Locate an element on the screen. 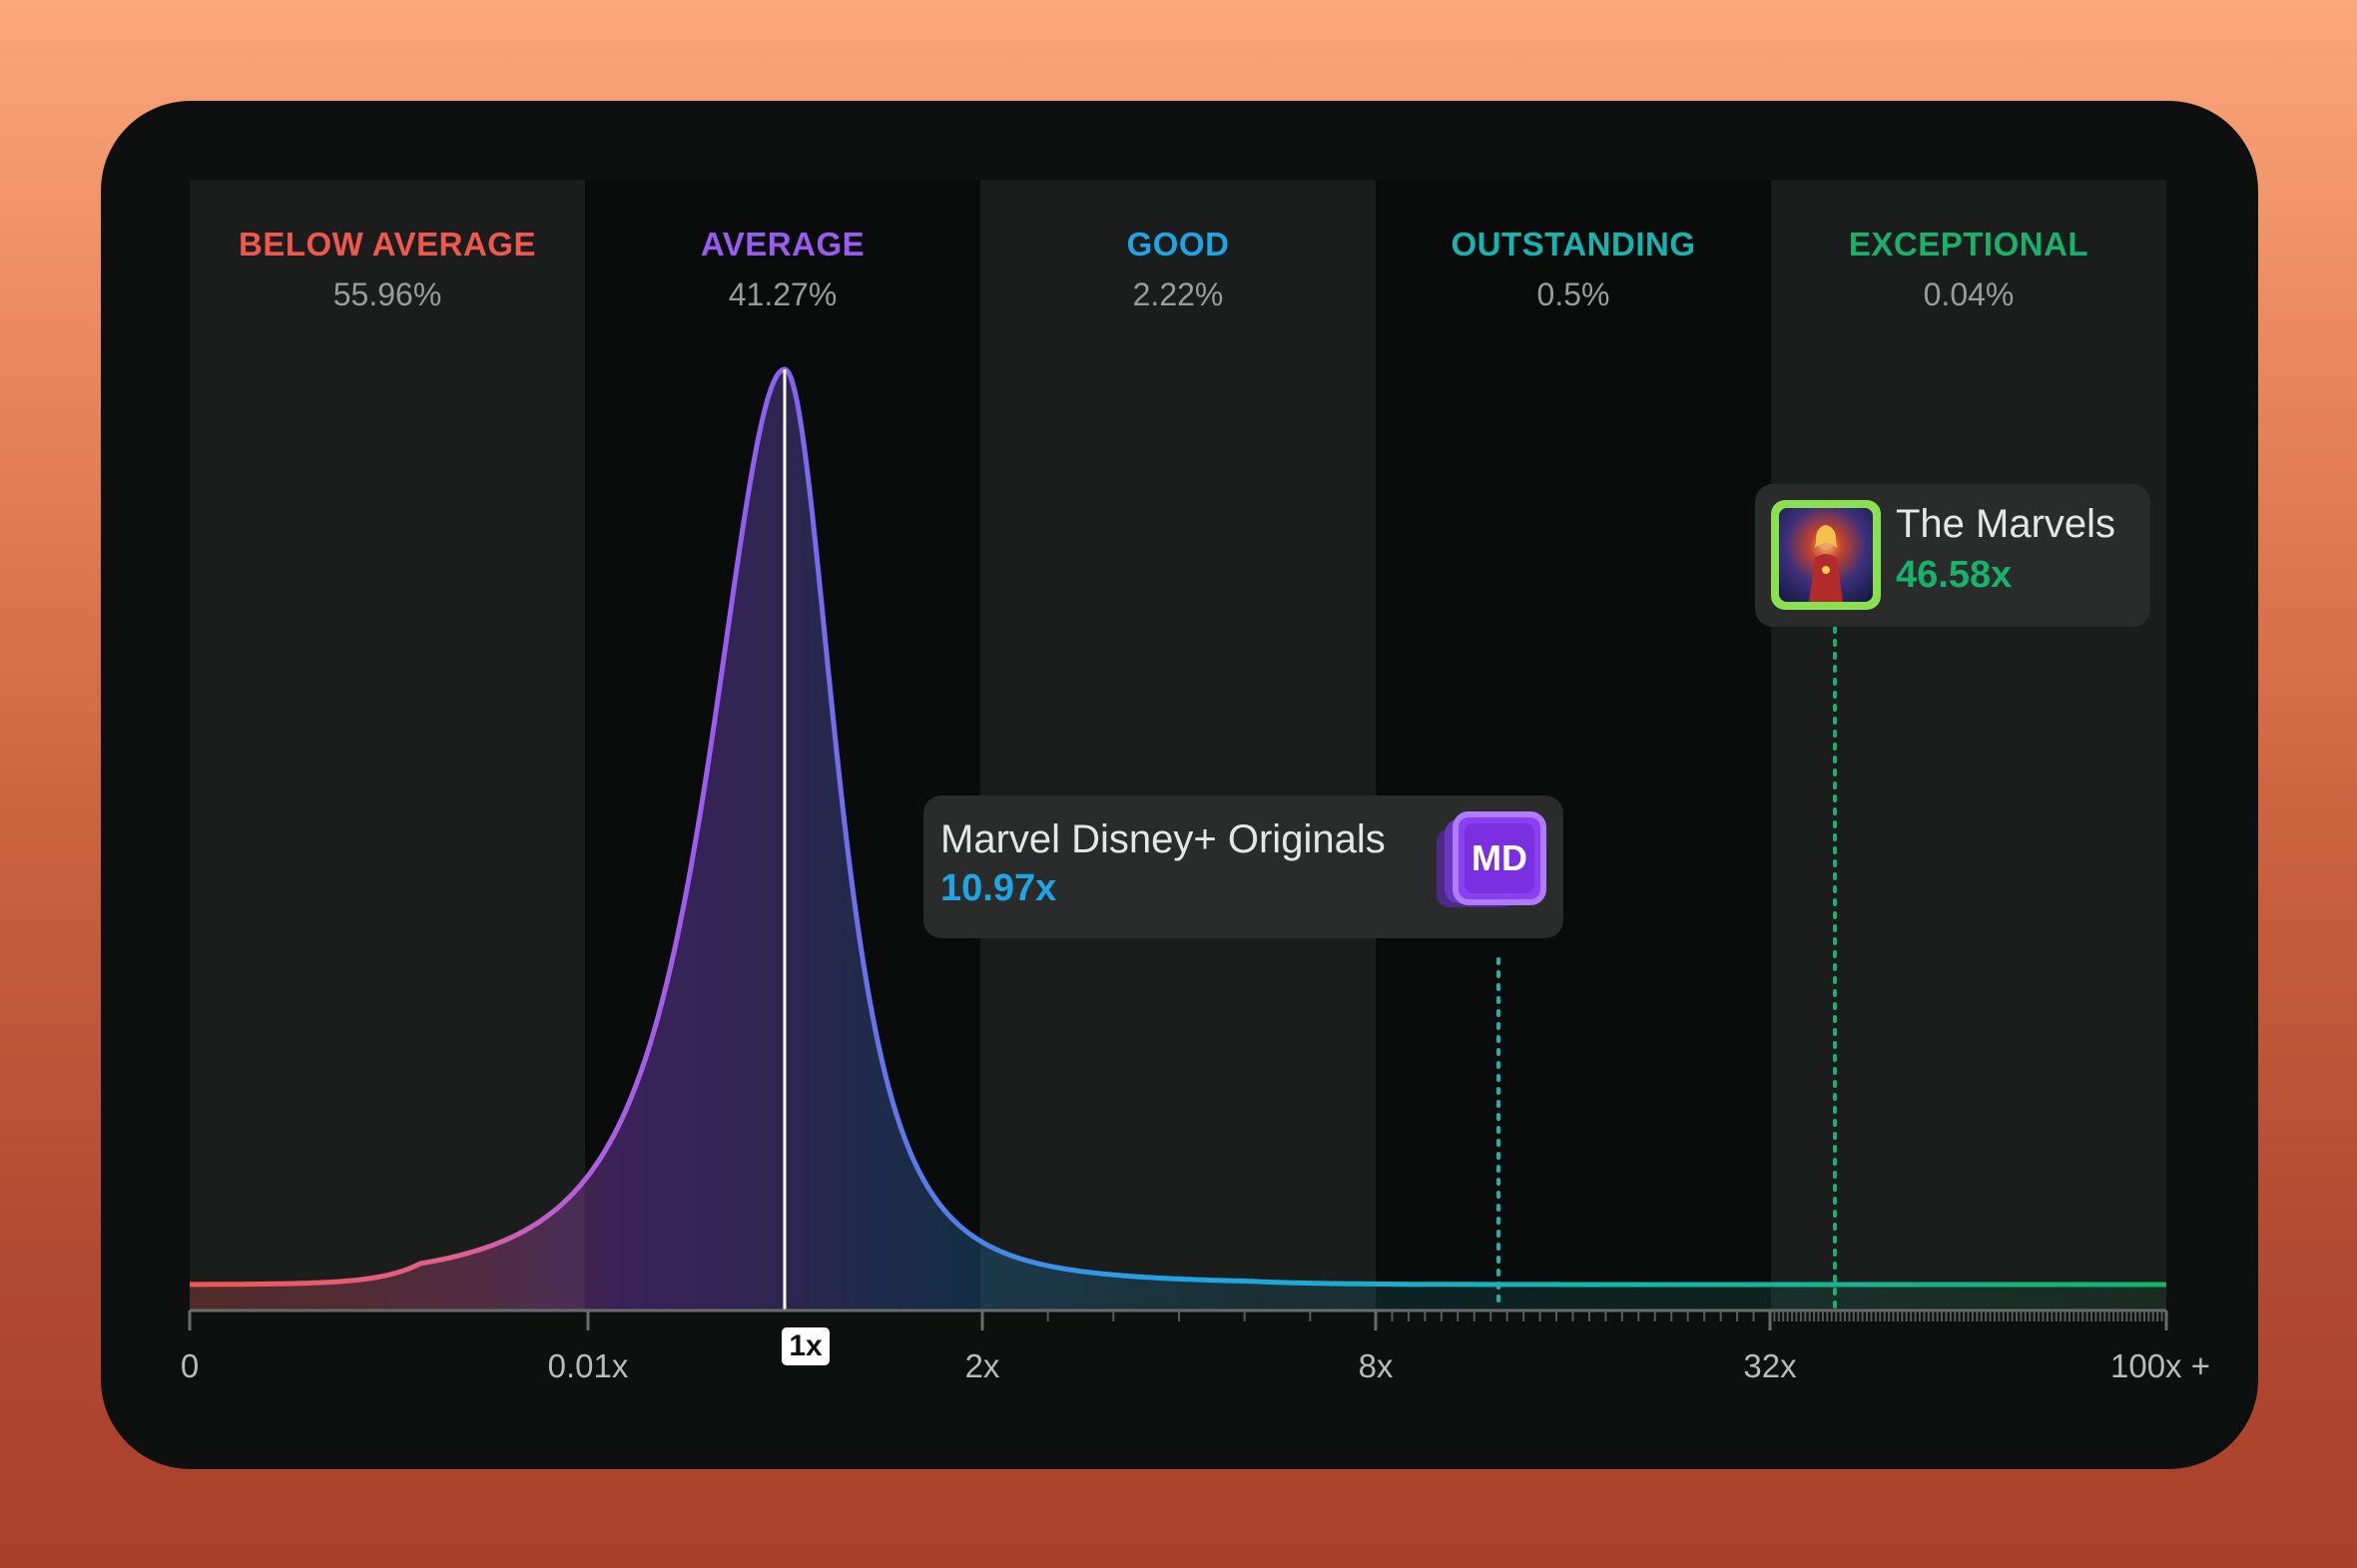 Image resolution: width=2357 pixels, height=1568 pixels. tooltip-value: 46.58x is located at coordinates (1954, 575).